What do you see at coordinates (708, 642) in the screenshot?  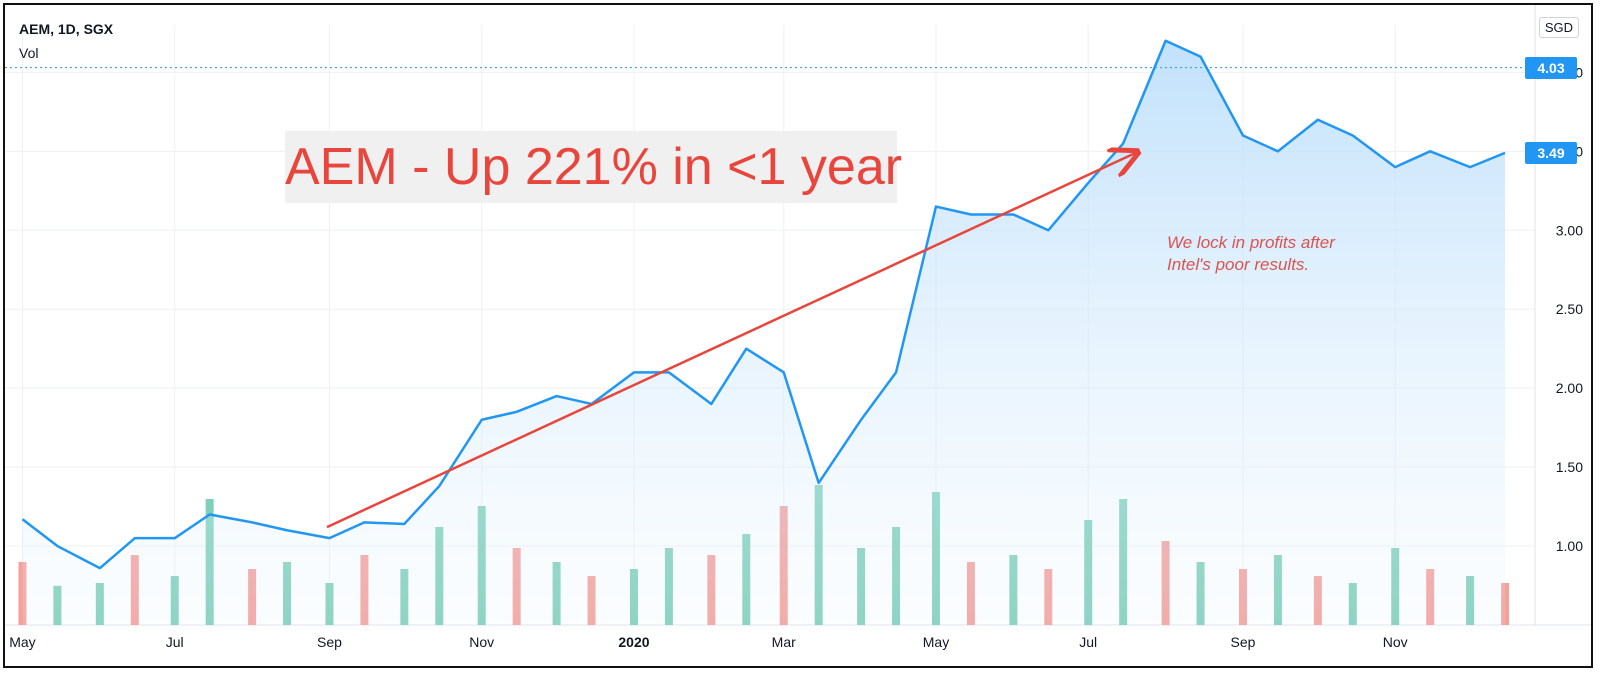 I see `x-axis: May Jul Sep Nov 2020 Mar May Jul Sep Nov` at bounding box center [708, 642].